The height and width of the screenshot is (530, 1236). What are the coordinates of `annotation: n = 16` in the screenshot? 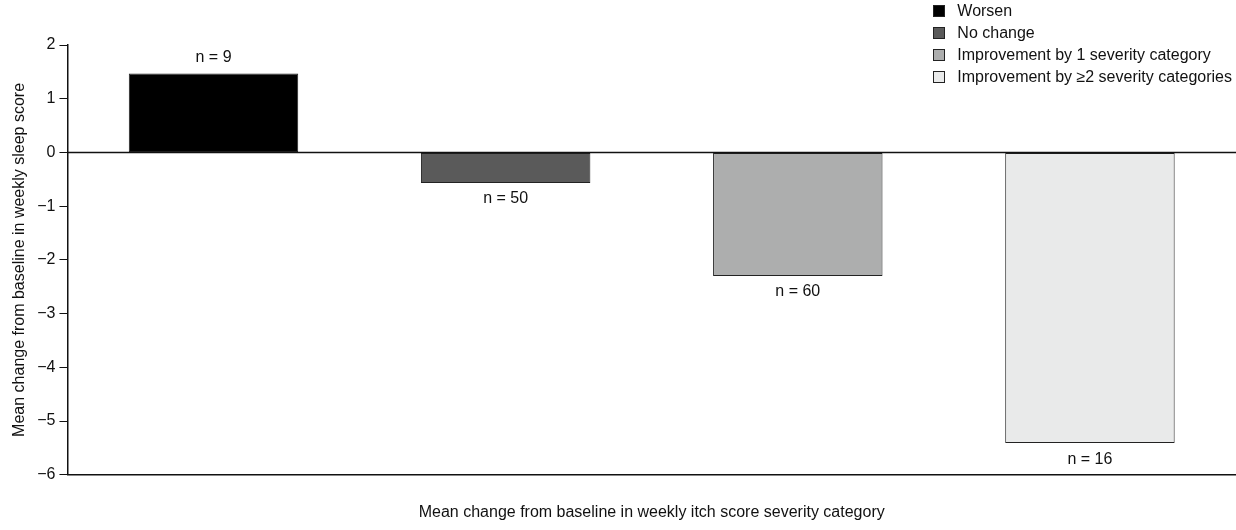 It's located at (1090, 458).